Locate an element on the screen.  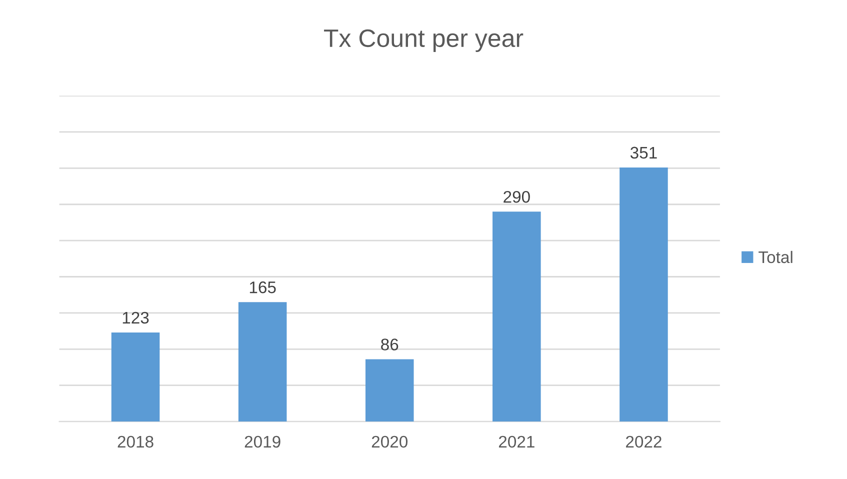
x-tick-label: 2020 is located at coordinates (390, 442).